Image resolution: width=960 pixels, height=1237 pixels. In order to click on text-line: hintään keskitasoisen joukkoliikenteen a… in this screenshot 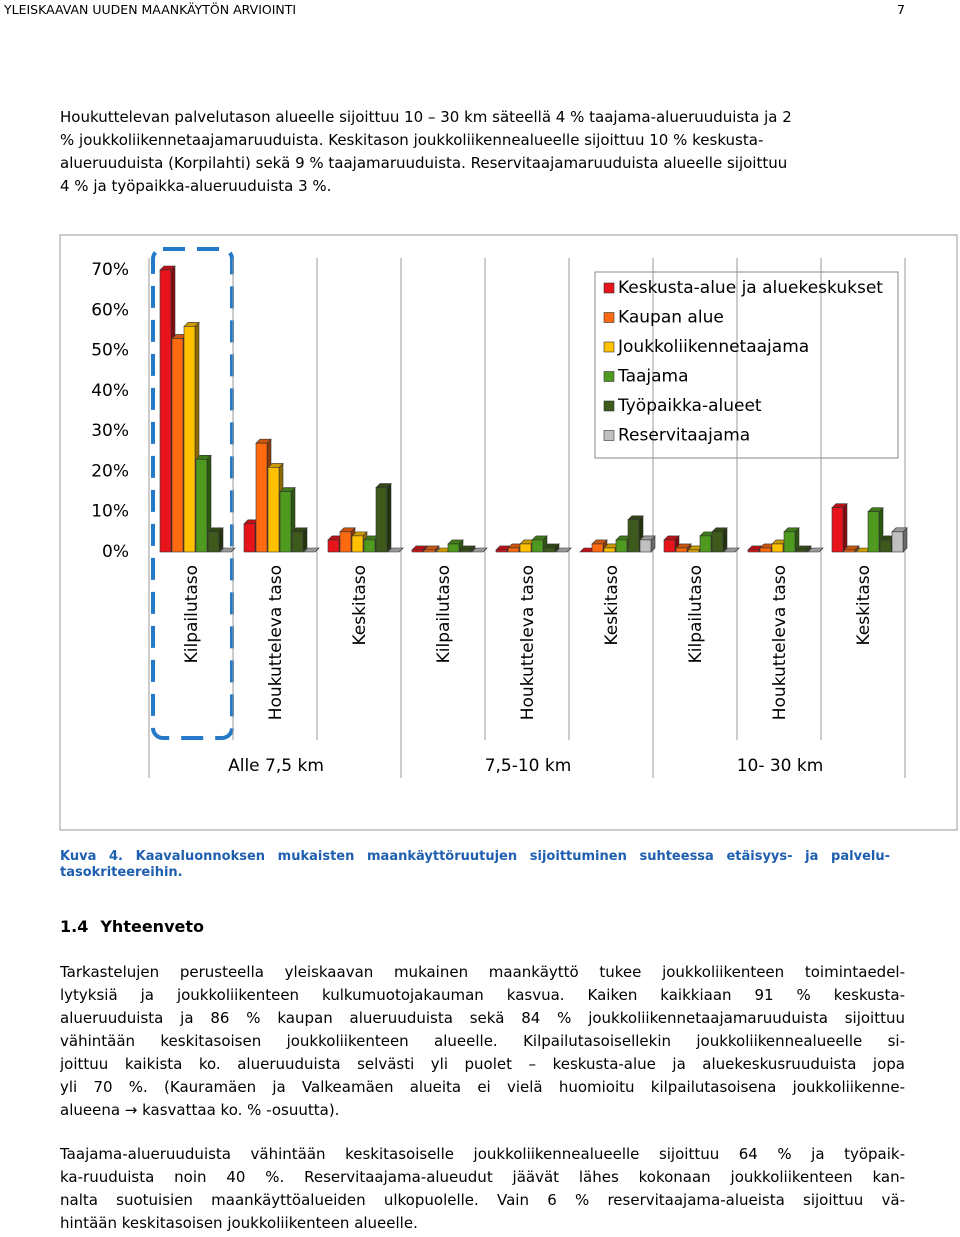, I will do `click(239, 1223)`.